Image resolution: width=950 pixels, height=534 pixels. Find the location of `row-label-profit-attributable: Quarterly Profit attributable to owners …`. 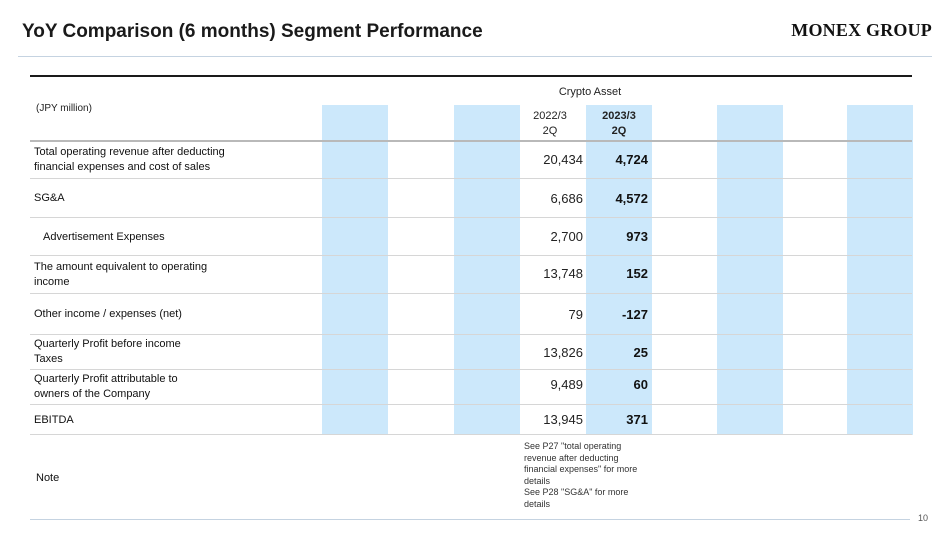

row-label-profit-attributable: Quarterly Profit attributable to owners … is located at coordinates (106, 386).